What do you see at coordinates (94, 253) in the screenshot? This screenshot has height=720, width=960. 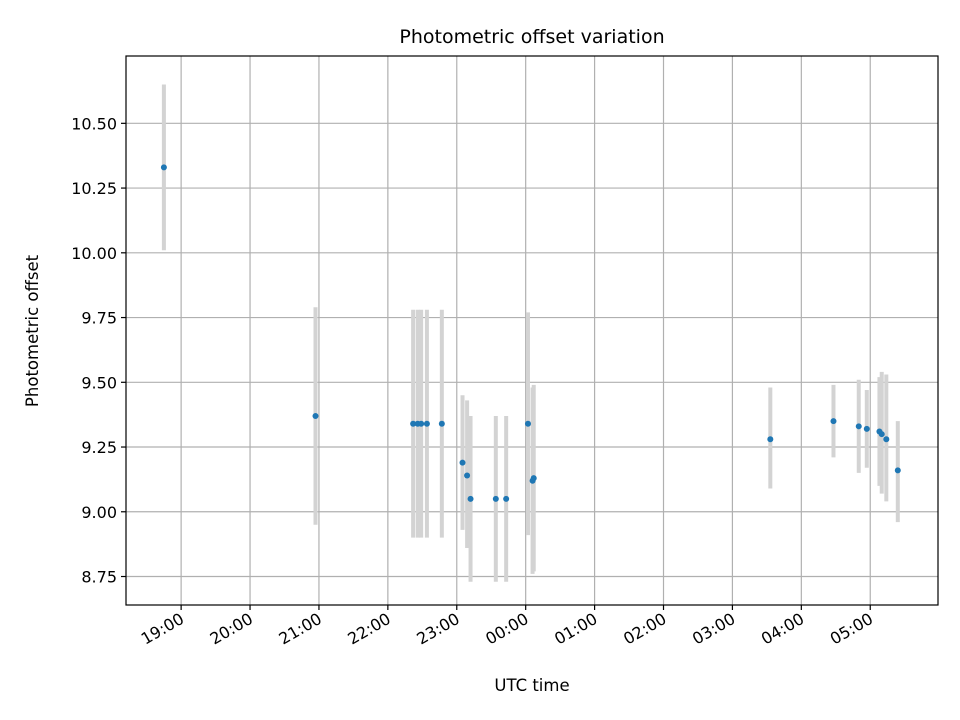 I see `y-tick-label: 10.00` at bounding box center [94, 253].